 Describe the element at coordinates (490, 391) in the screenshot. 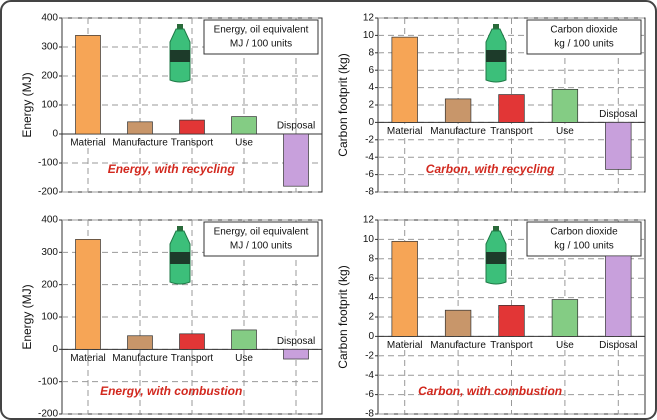

I see `caption: Carbon, with combustion` at that location.